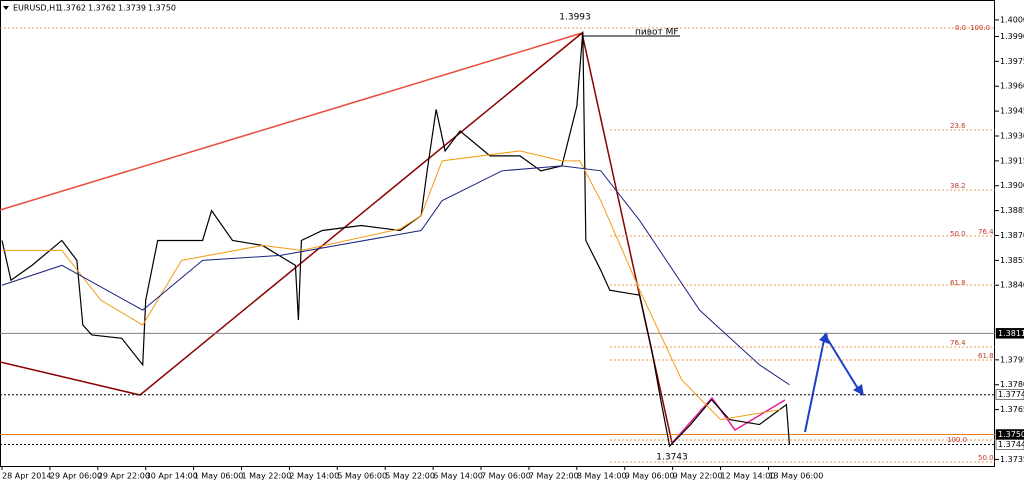 This screenshot has width=1024, height=482. Describe the element at coordinates (362, 476) in the screenshot. I see `x-tick-label: 5 May 06:00` at that location.